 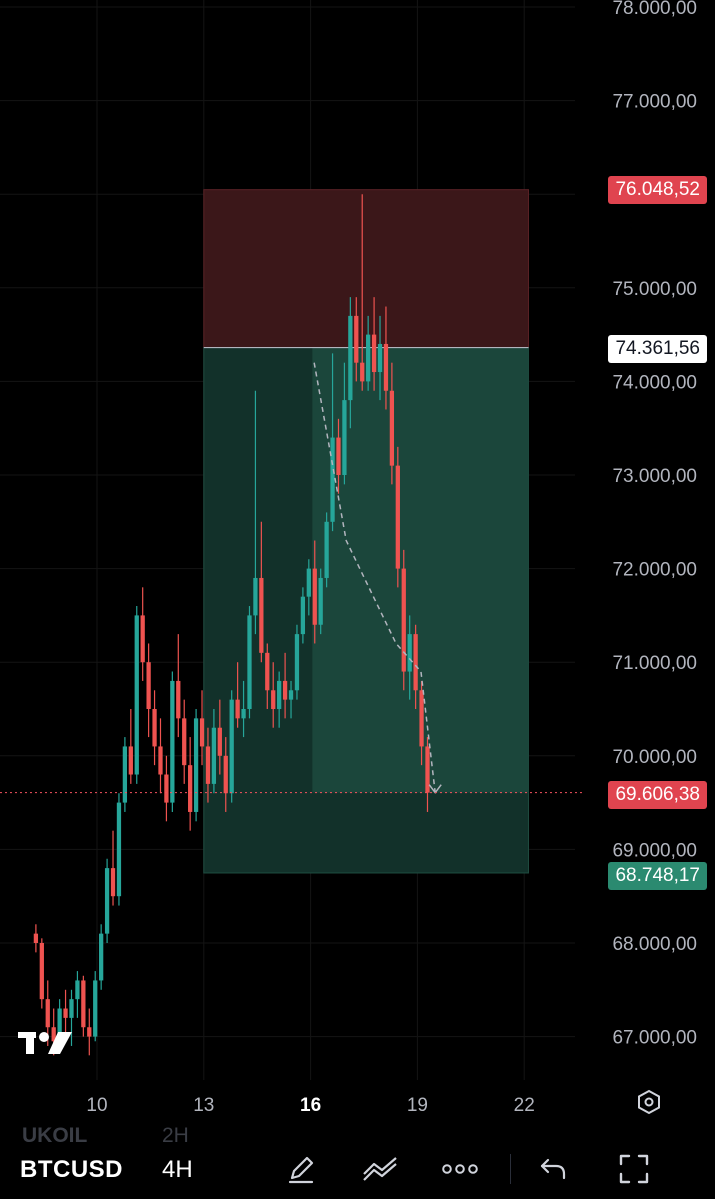 What do you see at coordinates (366, 269) in the screenshot?
I see `risk-zone` at bounding box center [366, 269].